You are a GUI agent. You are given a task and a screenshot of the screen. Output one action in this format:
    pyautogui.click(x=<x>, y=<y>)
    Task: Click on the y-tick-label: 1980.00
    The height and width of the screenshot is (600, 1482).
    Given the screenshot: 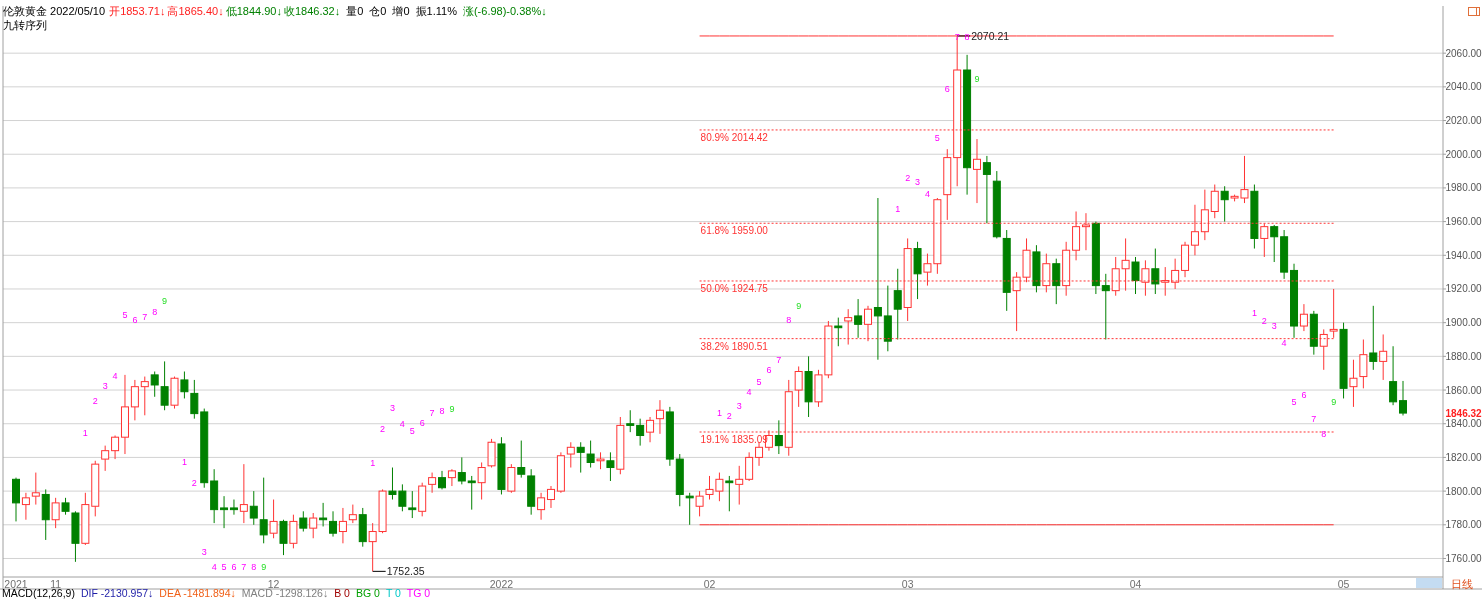 What is the action you would take?
    pyautogui.click(x=1463, y=188)
    